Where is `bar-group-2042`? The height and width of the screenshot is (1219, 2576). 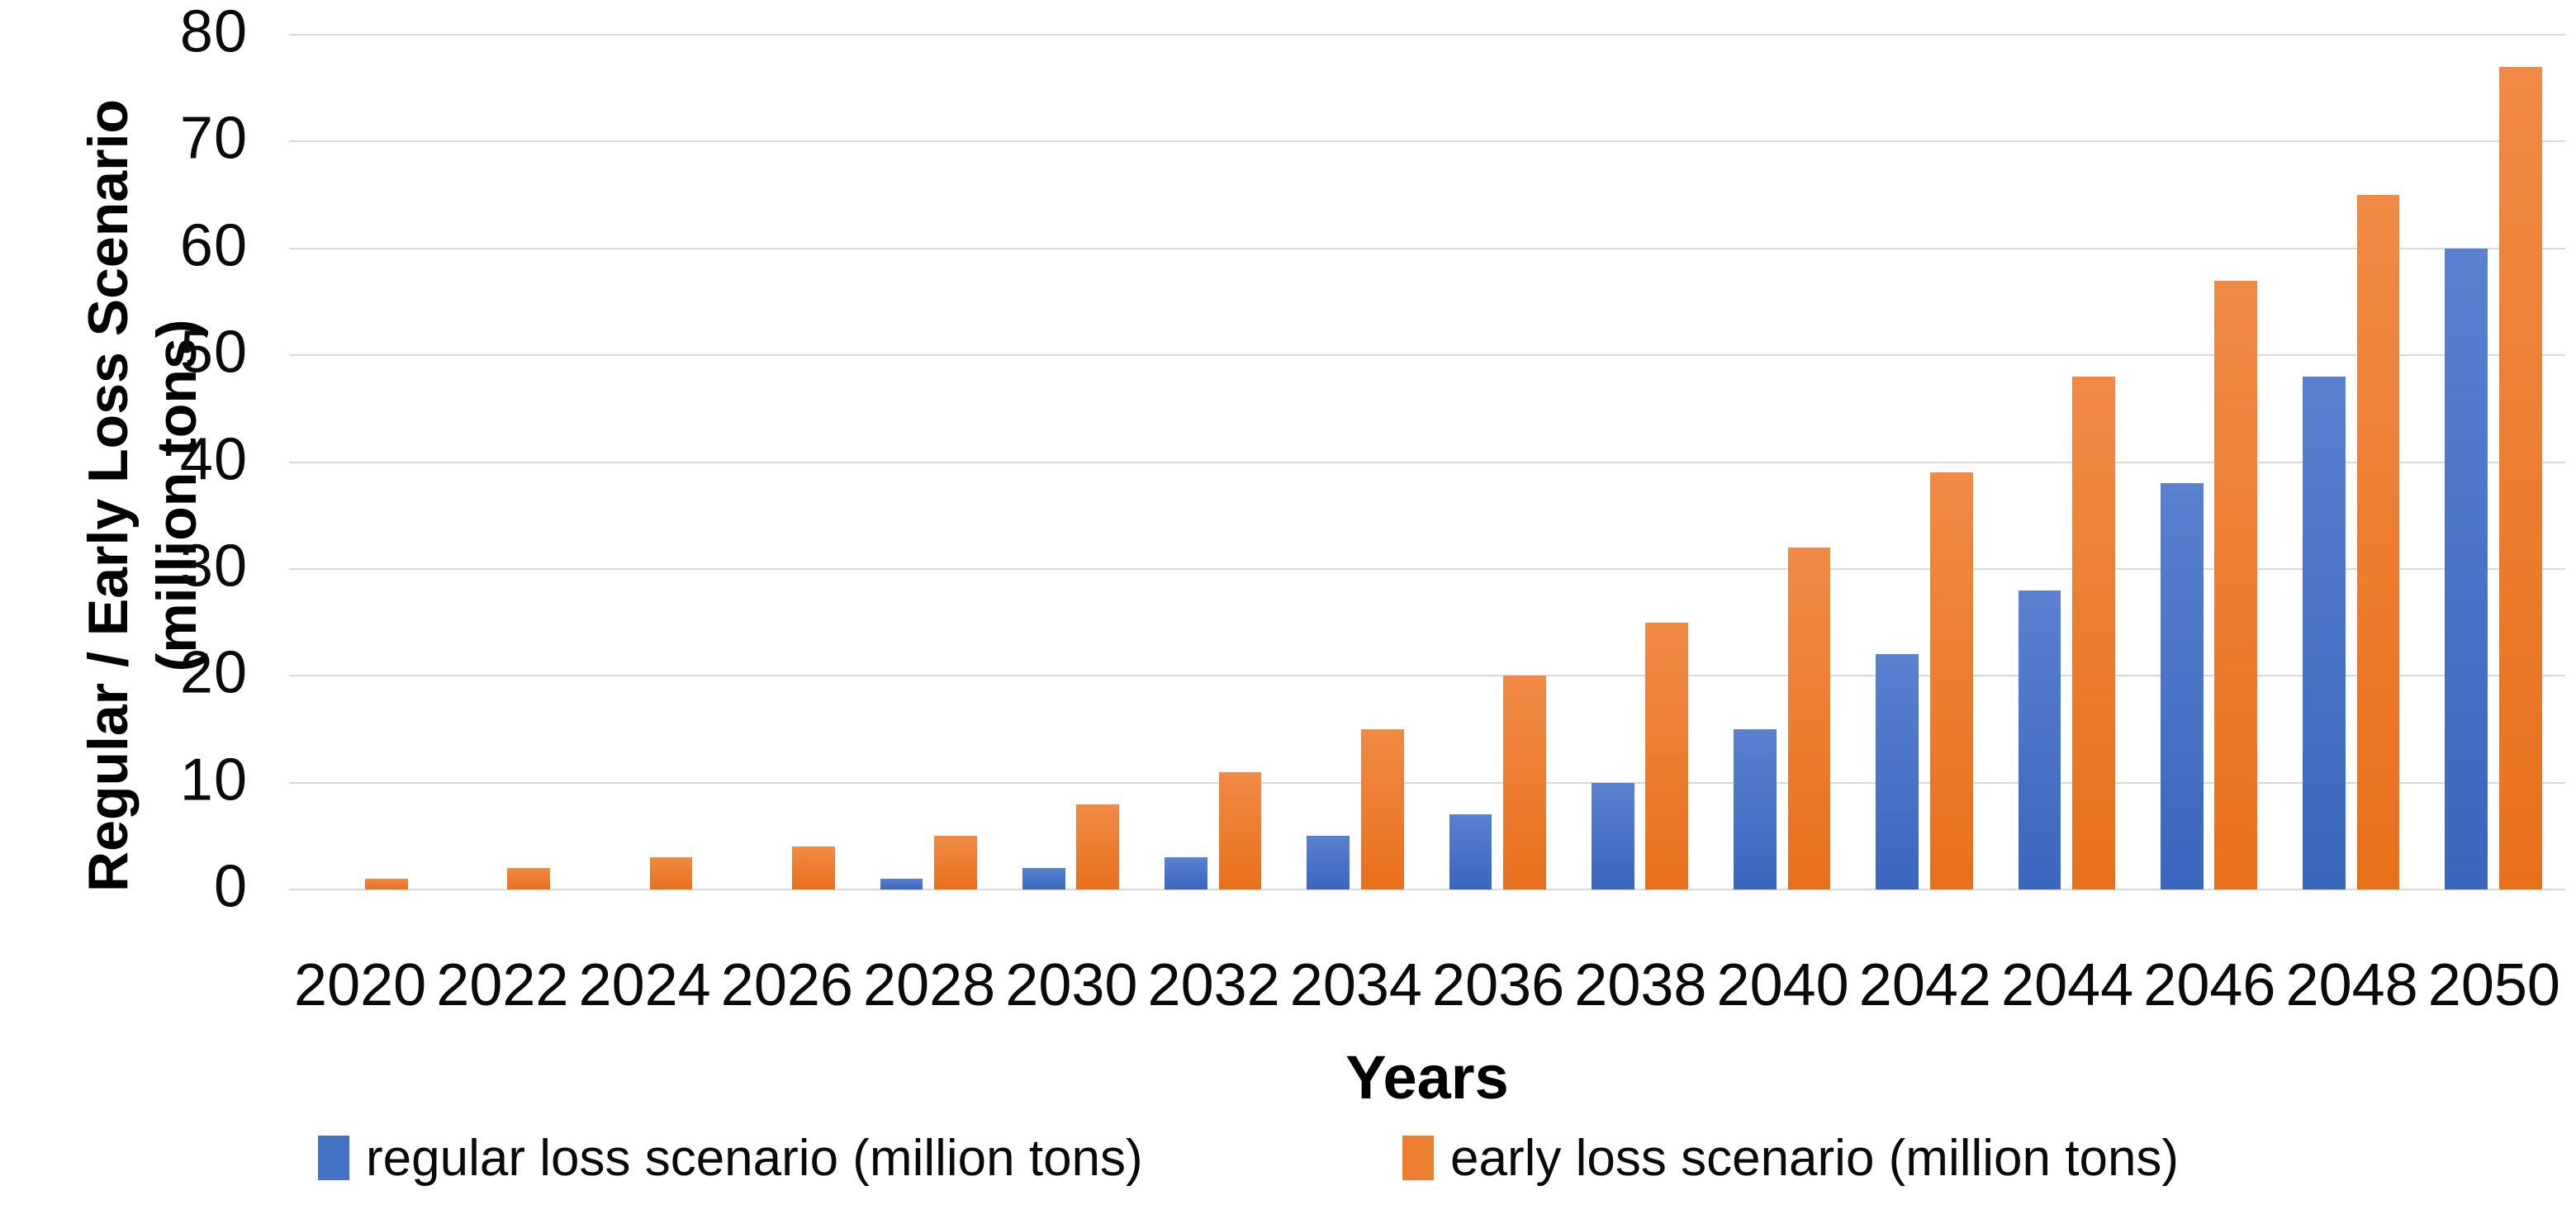
bar-group-2042 is located at coordinates (1925, 462).